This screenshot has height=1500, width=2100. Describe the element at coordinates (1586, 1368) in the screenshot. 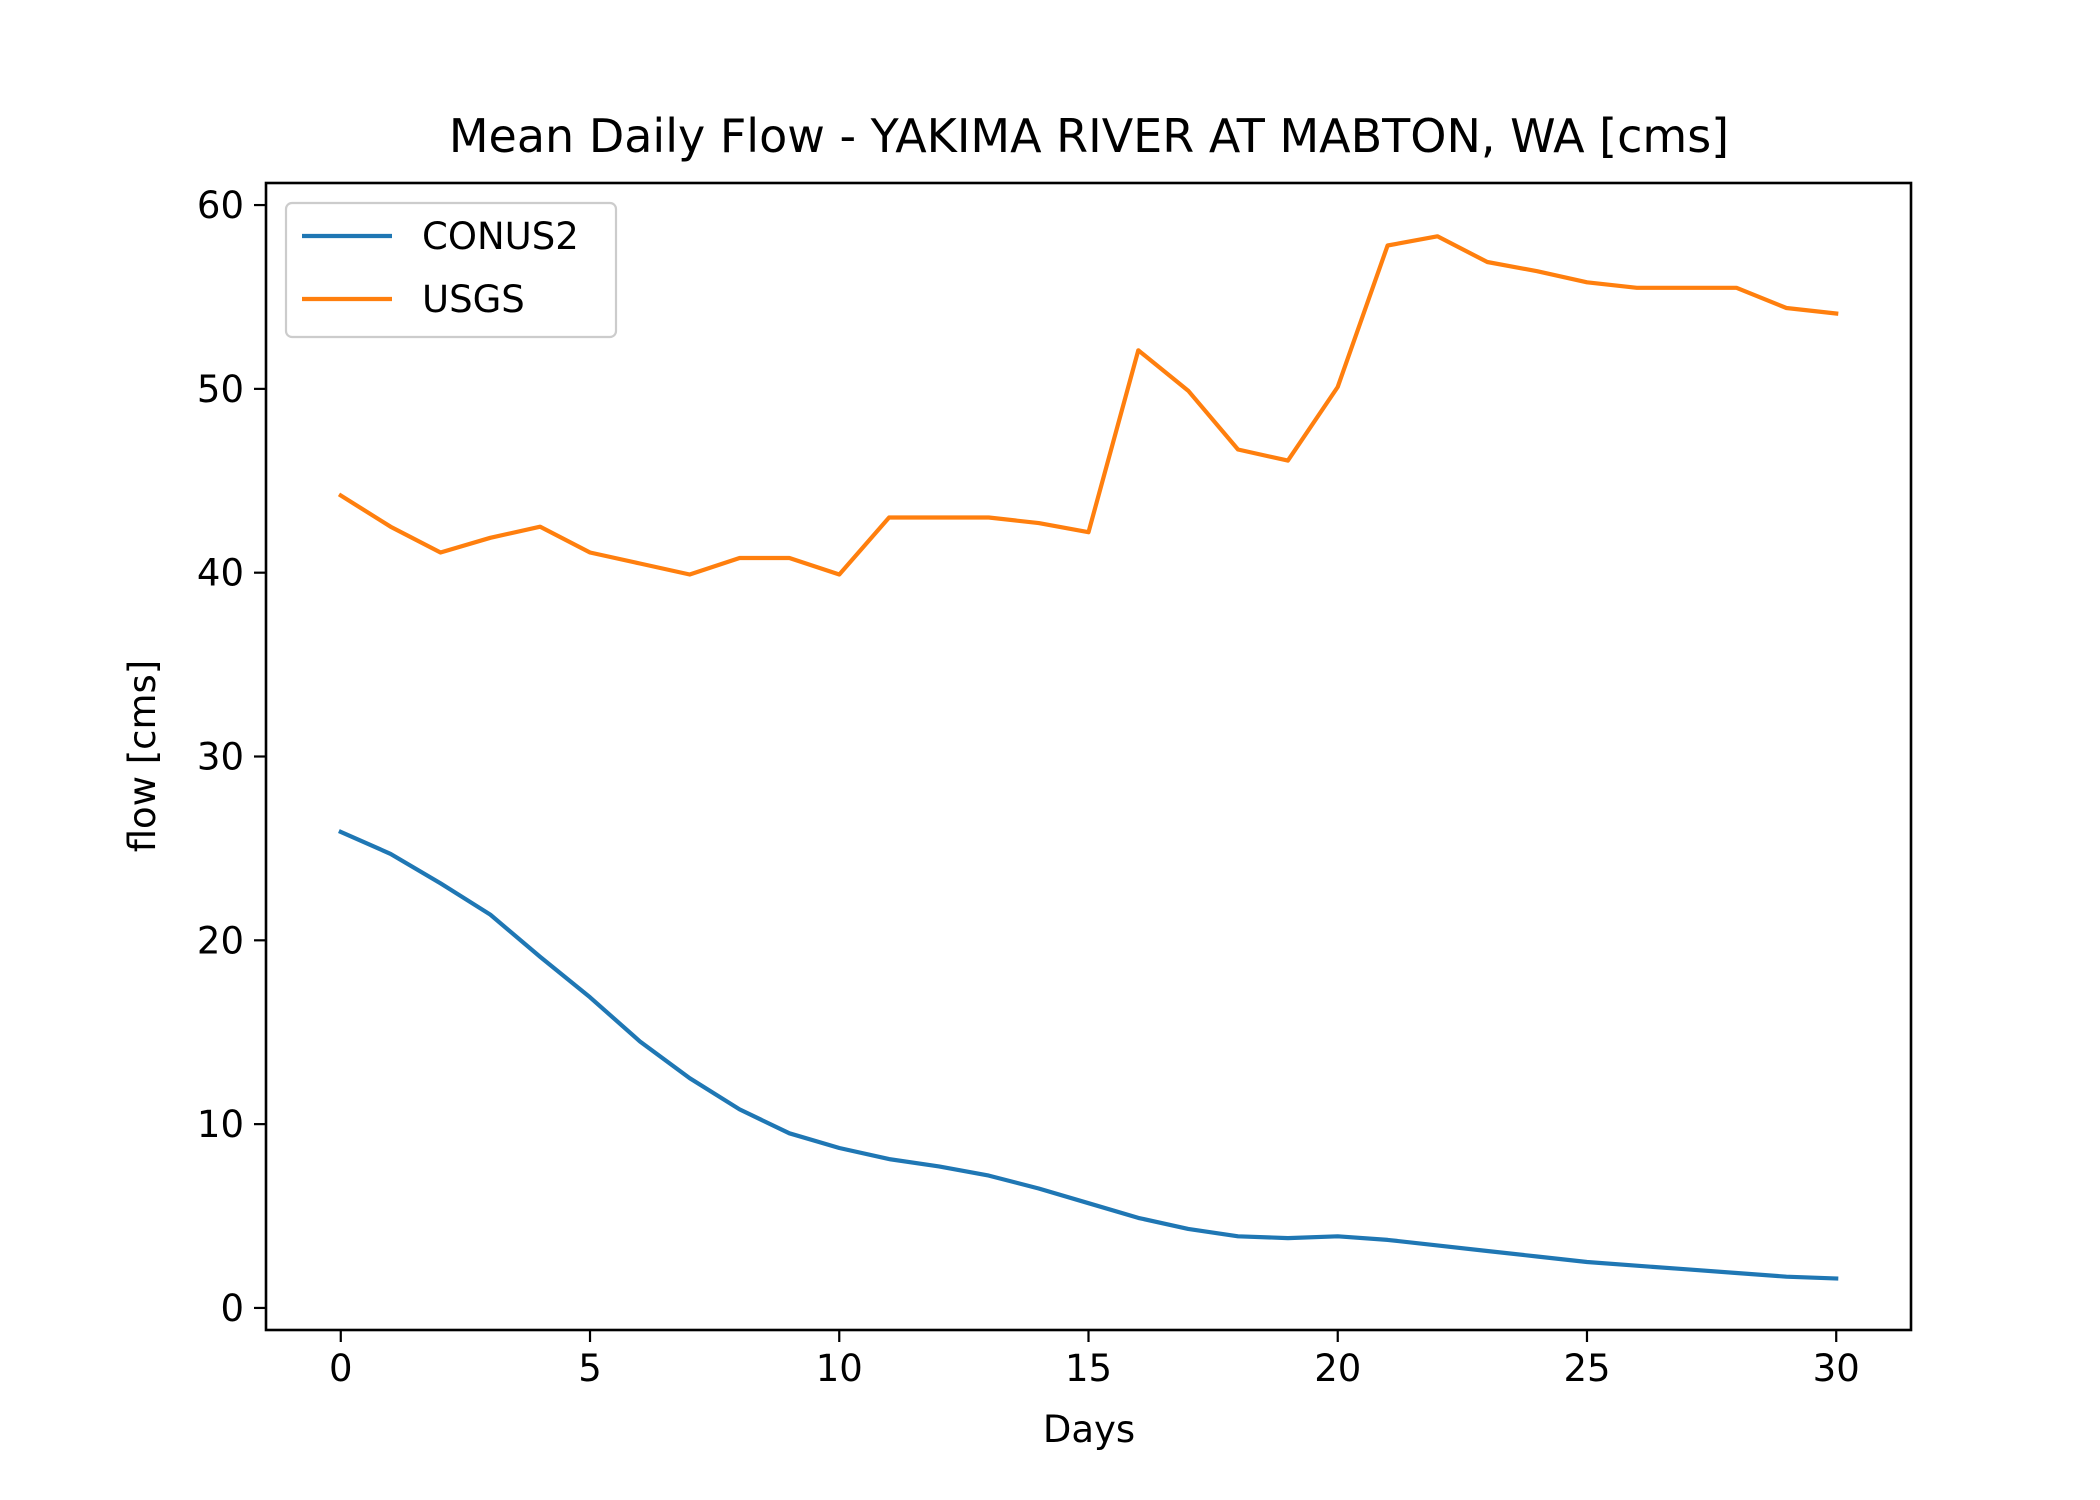

I see `x-tick-label: 25` at that location.